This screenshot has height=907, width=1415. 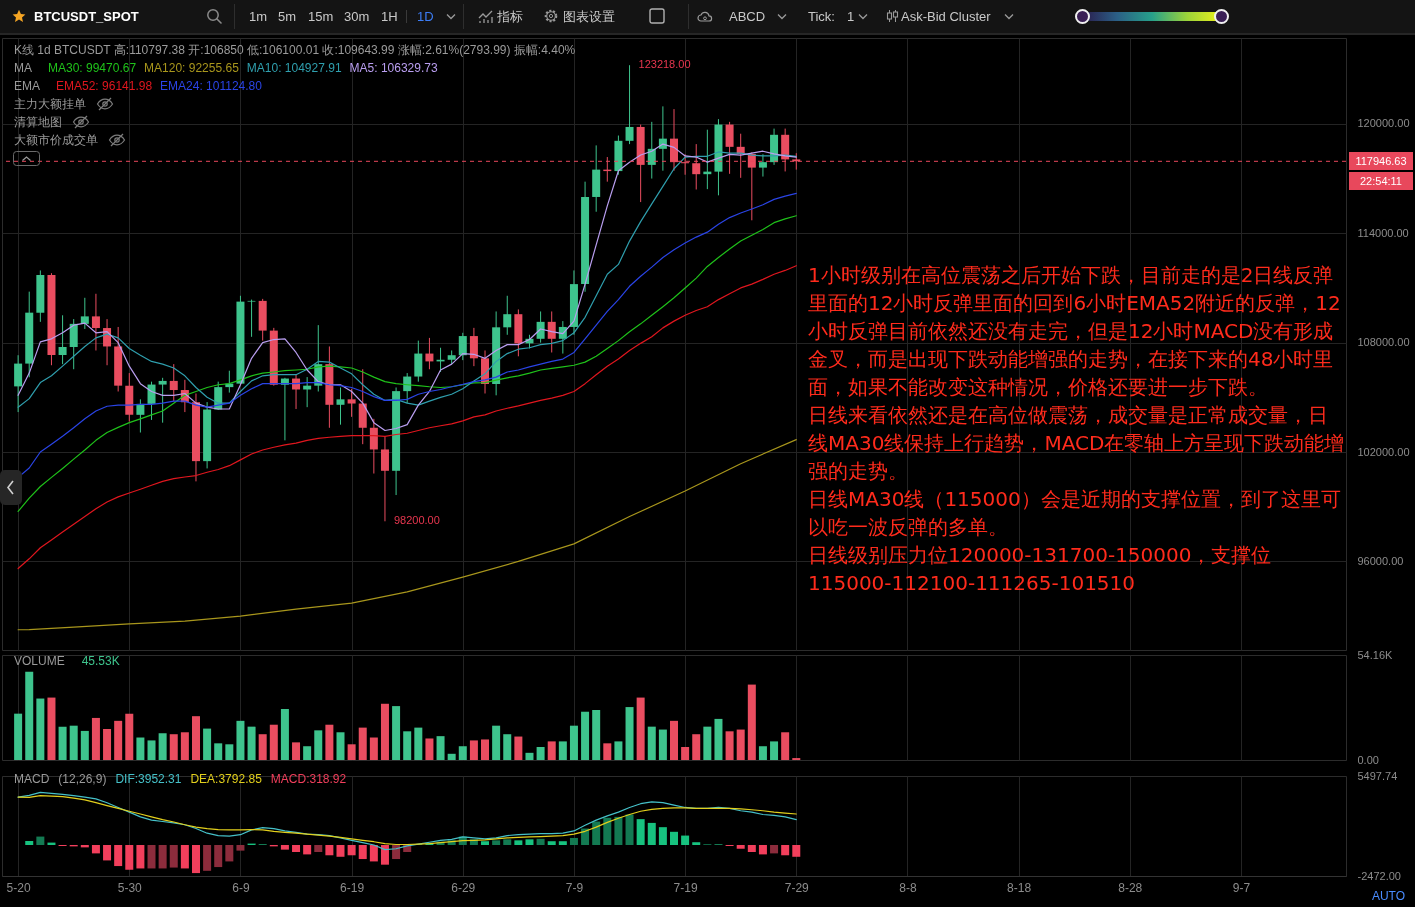 What do you see at coordinates (130, 887) in the screenshot?
I see `x-tick-label: 5-30` at bounding box center [130, 887].